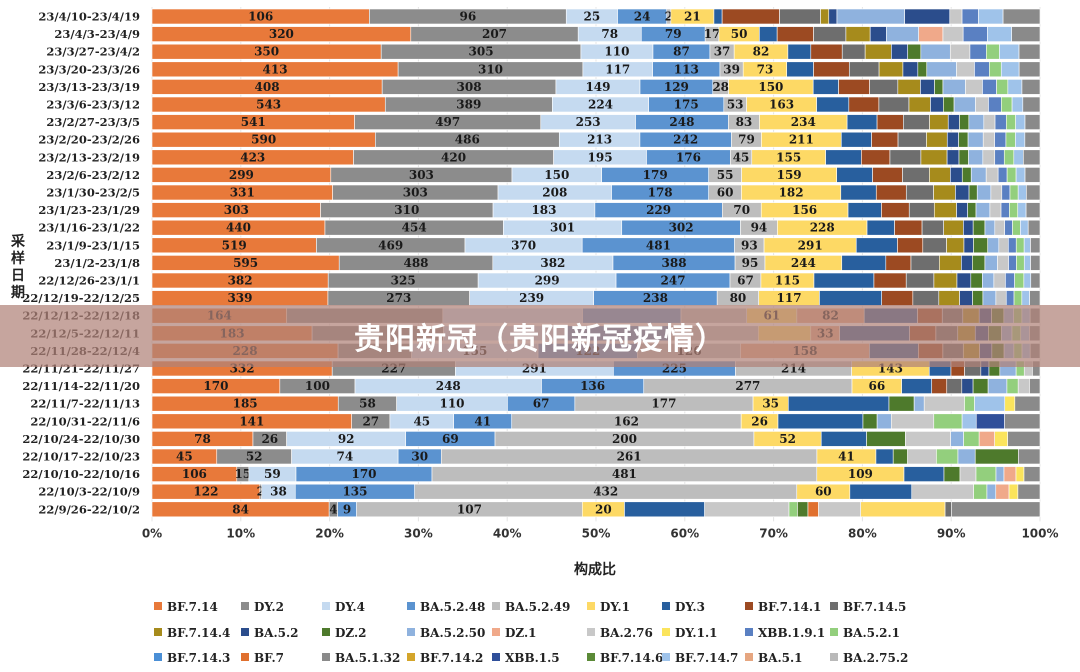 The image size is (1080, 672). I want to click on legend-item: DZ.1, so click(514, 633).